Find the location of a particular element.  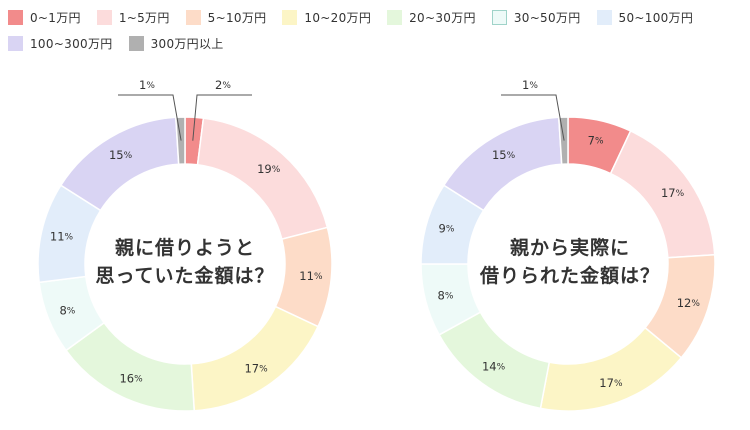

slice-label: 16% is located at coordinates (131, 378).